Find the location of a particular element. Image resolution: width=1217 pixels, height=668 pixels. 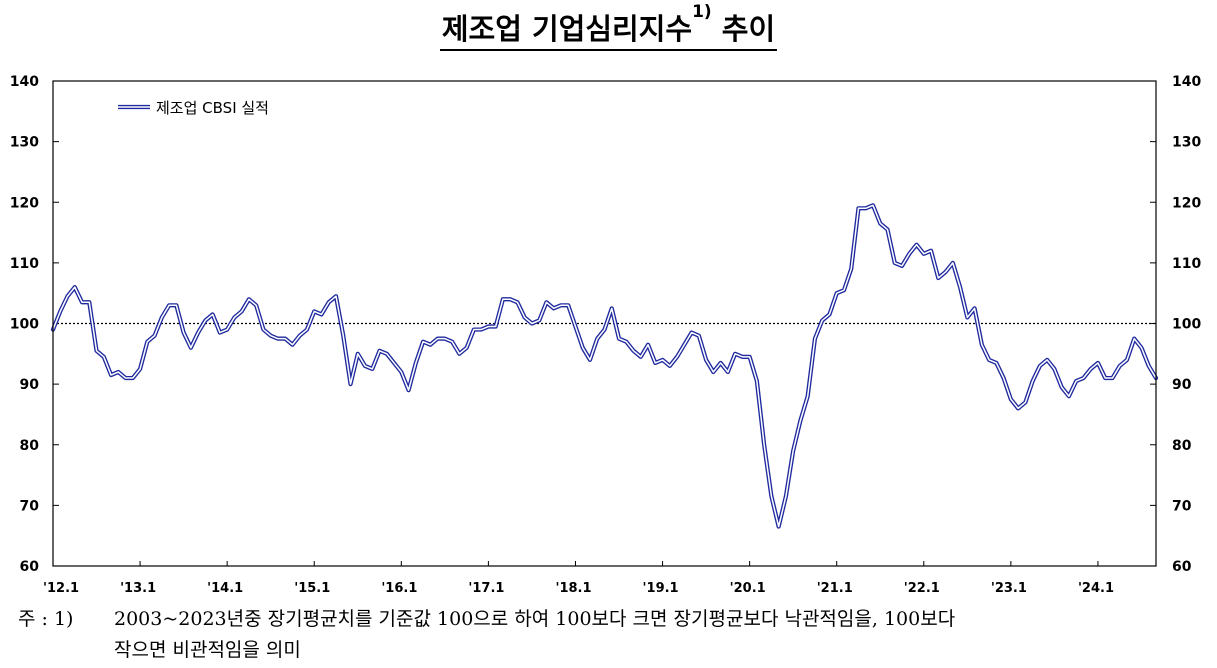

y-tick-label-left: 130 is located at coordinates (24, 143).